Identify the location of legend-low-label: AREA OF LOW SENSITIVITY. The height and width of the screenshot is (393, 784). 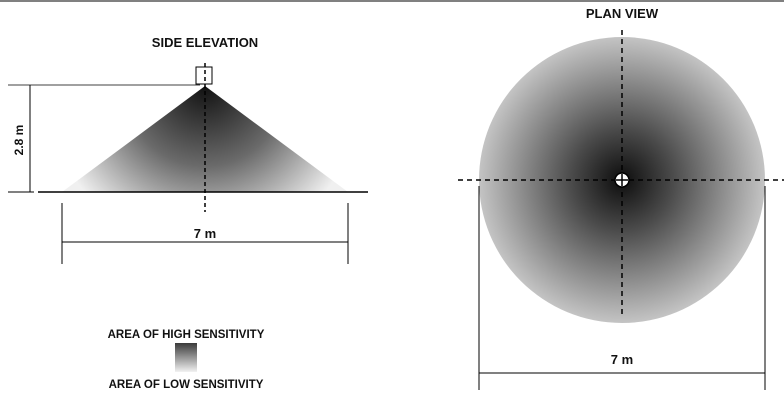
(186, 385).